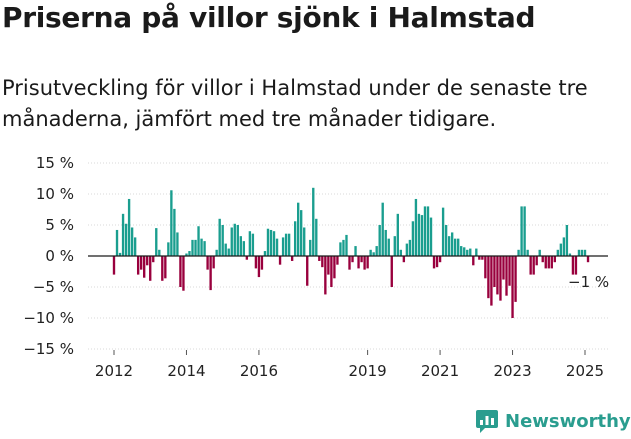 This screenshot has height=439, width=631. I want to click on y-tick-label: 5 %, so click(59, 225).